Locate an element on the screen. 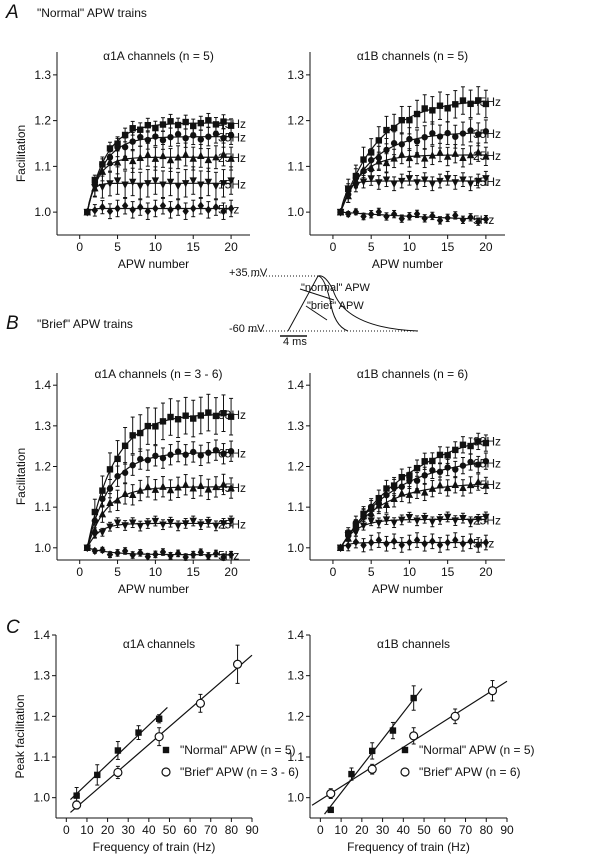 The width and height of the screenshot is (611, 864). normal-apw-trace is located at coordinates (353, 303).